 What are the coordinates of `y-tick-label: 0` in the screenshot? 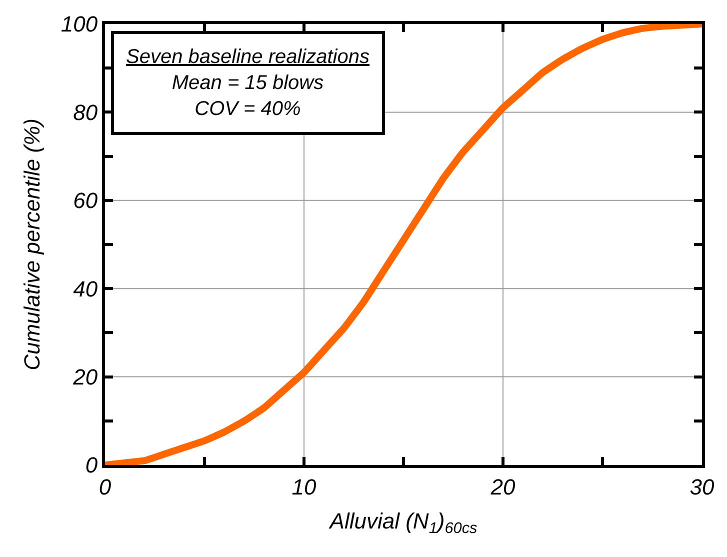 It's located at (91, 465).